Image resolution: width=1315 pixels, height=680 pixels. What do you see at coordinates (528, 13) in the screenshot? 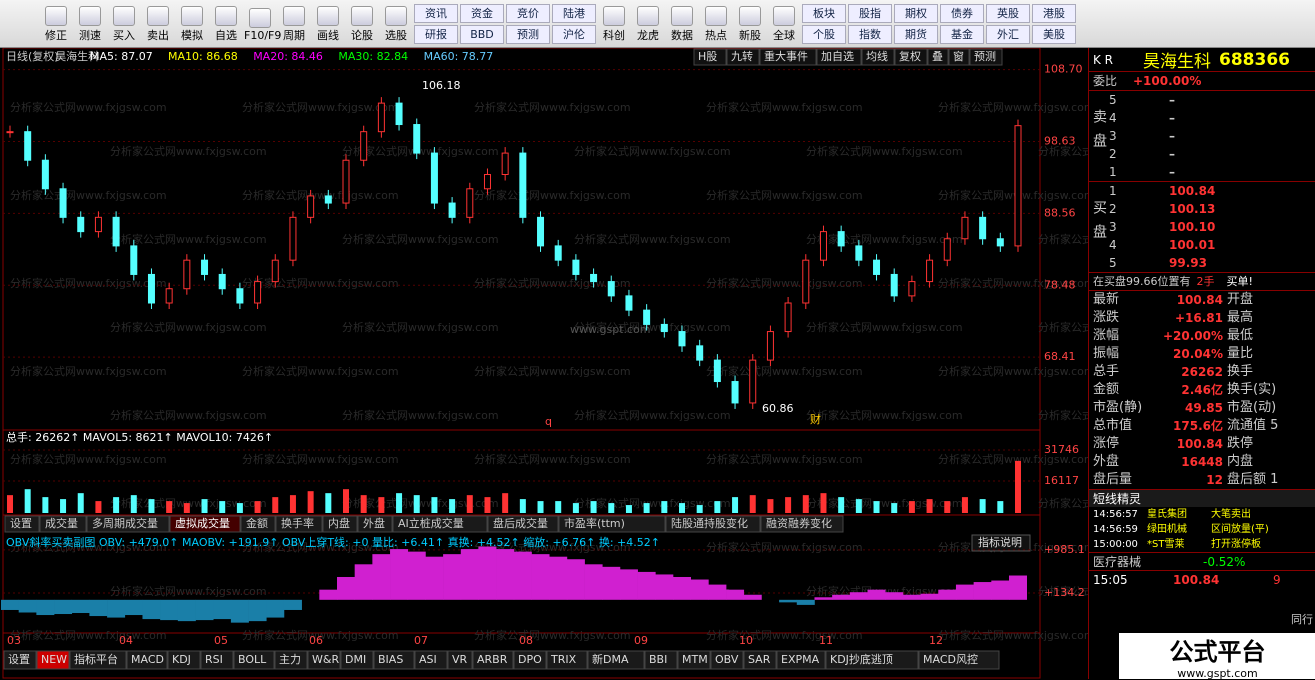
I see `small-button: 竞价` at bounding box center [528, 13].